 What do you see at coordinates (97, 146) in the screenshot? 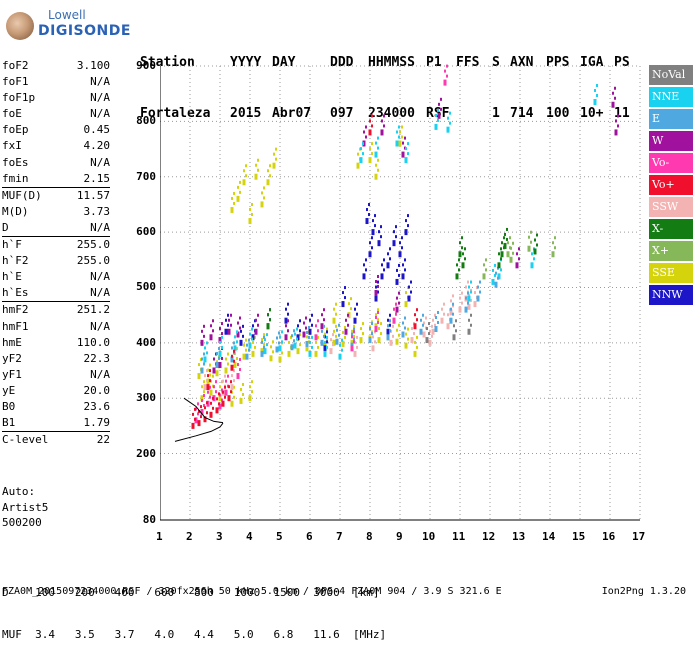
I see `parameter-value: 4.20` at bounding box center [97, 146].